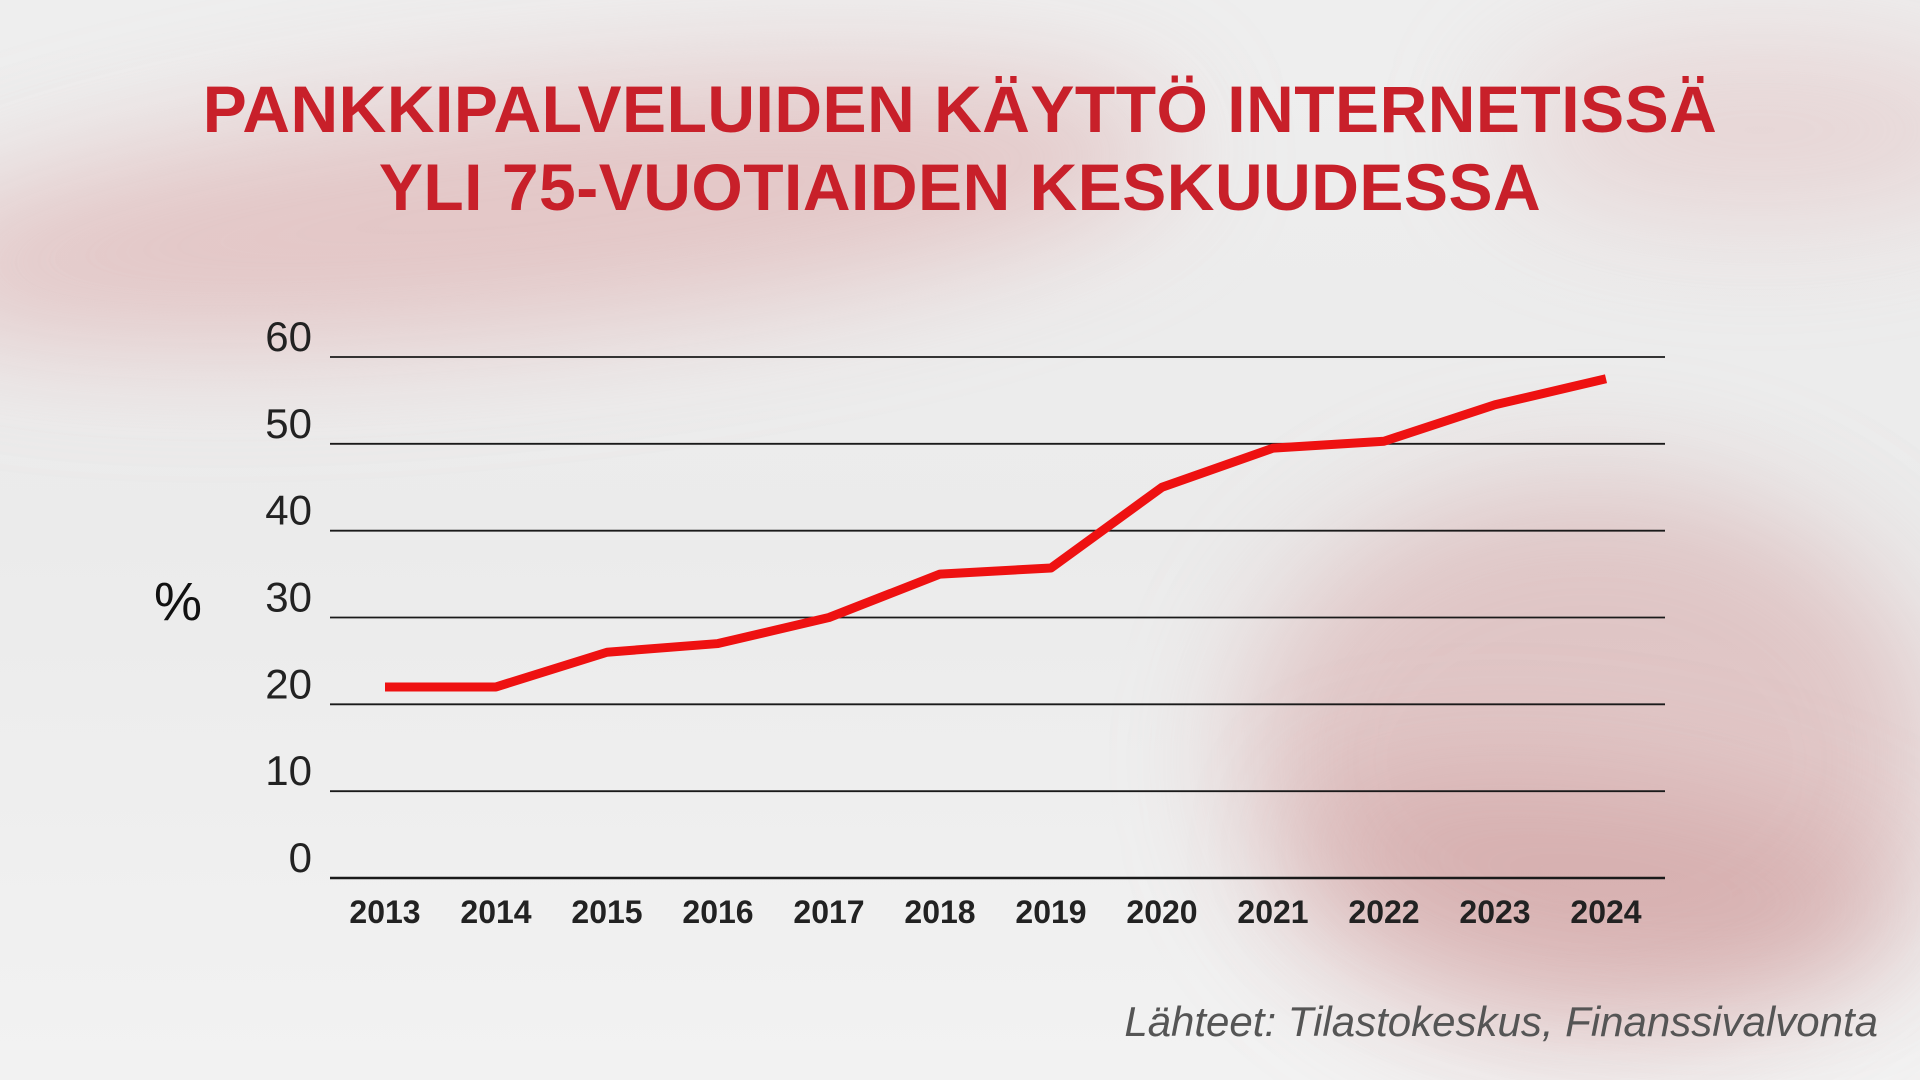 Image resolution: width=1920 pixels, height=1080 pixels. I want to click on x-tick-label: 2013, so click(384, 912).